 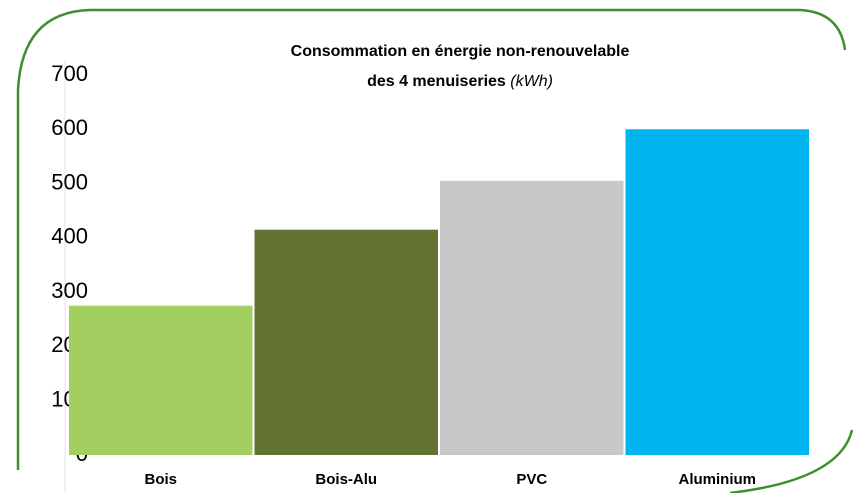 What do you see at coordinates (531, 81) in the screenshot?
I see `chart-unit: (kWh)` at bounding box center [531, 81].